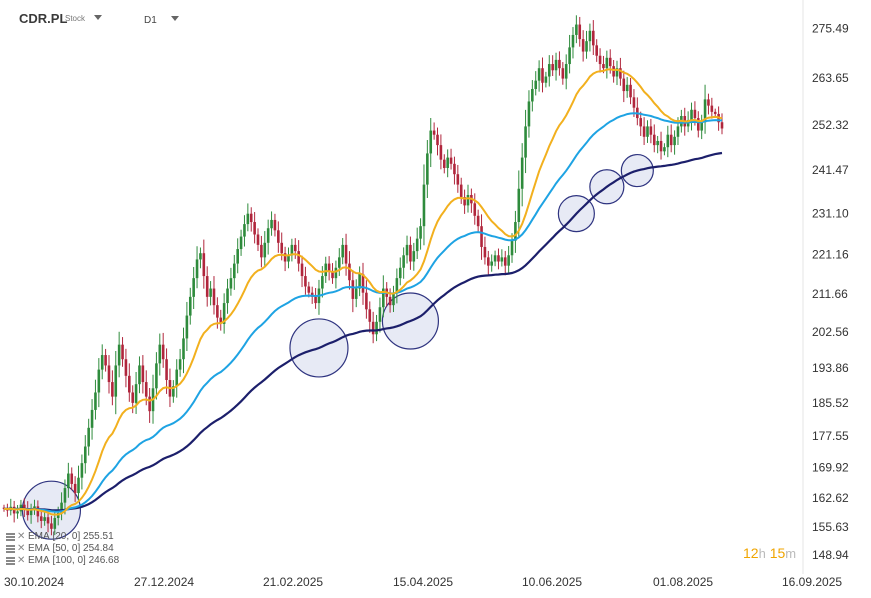 Image resolution: width=871 pixels, height=598 pixels. Describe the element at coordinates (830, 436) in the screenshot. I see `price-tick-label: 177.55` at that location.